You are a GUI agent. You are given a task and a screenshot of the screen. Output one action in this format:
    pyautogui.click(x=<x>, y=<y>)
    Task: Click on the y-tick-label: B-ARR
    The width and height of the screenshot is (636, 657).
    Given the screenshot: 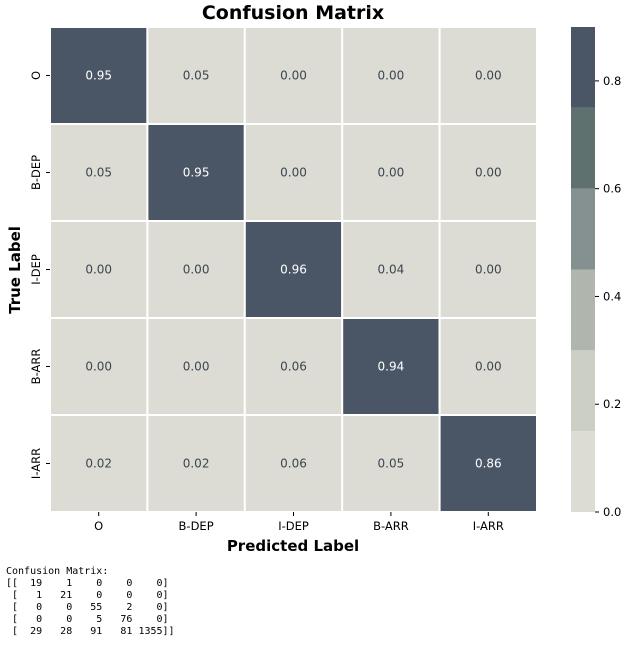 What is the action you would take?
    pyautogui.click(x=36, y=367)
    